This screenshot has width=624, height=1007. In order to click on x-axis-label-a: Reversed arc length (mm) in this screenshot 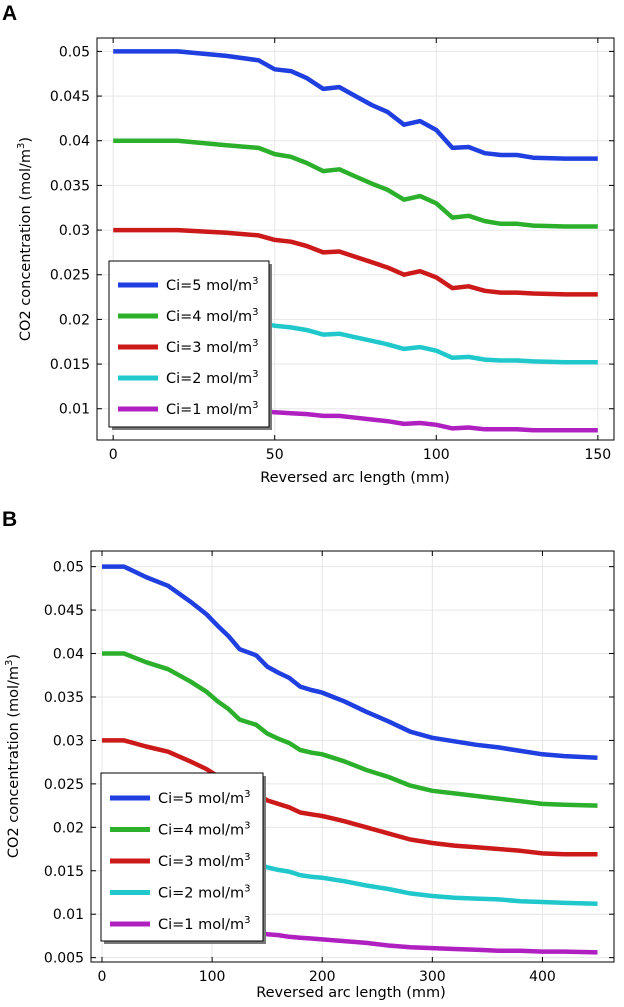, I will do `click(355, 478)`.